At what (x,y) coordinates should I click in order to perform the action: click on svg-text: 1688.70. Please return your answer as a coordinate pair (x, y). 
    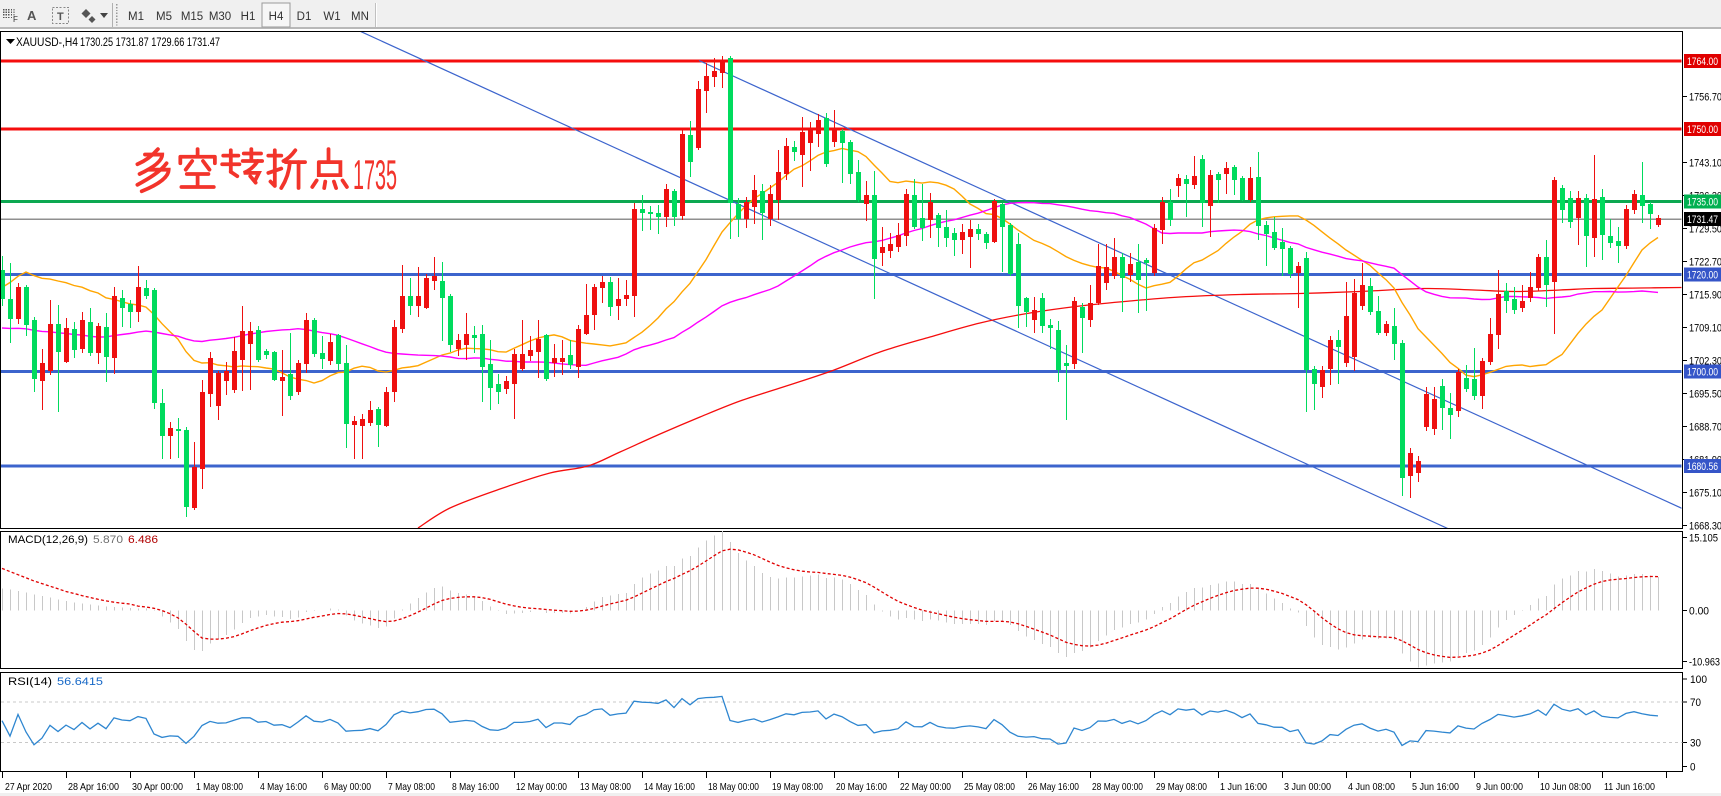
    Looking at the image, I should click on (1705, 428).